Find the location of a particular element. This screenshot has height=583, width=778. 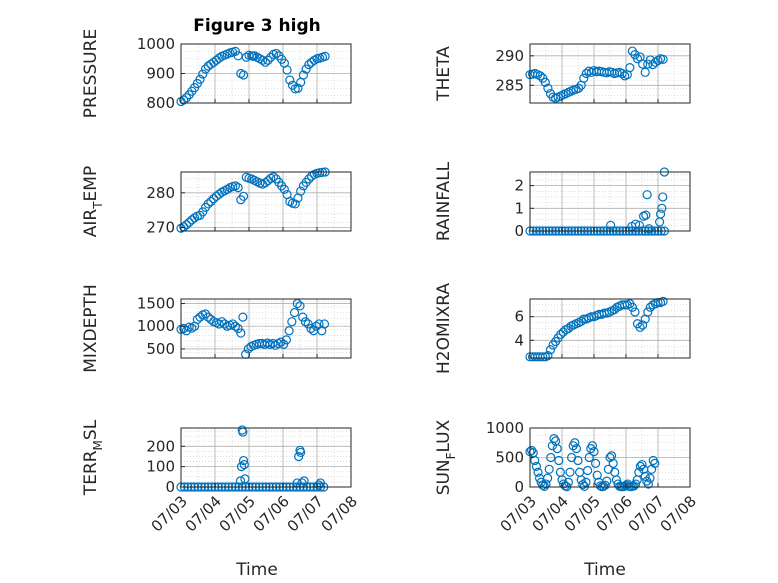

y-axis-label: SUNFLUX is located at coordinates (446, 457).